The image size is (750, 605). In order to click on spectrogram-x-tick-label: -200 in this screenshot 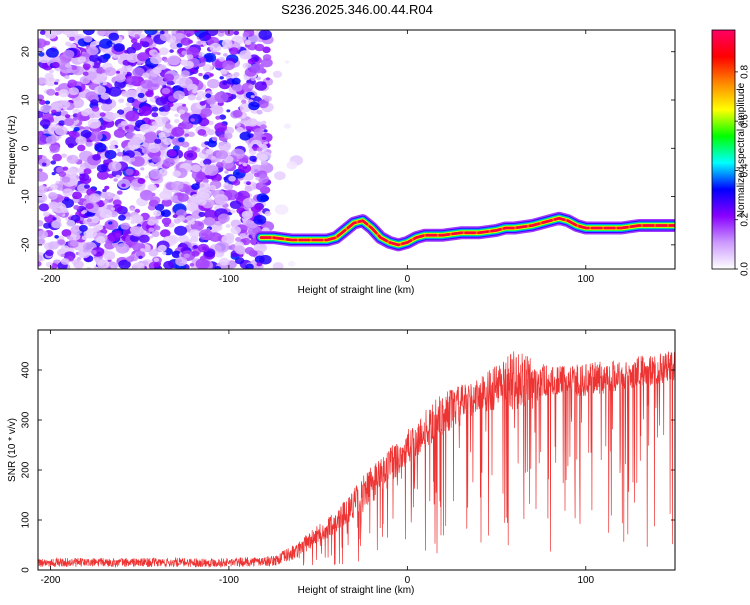, I will do `click(50, 279)`.